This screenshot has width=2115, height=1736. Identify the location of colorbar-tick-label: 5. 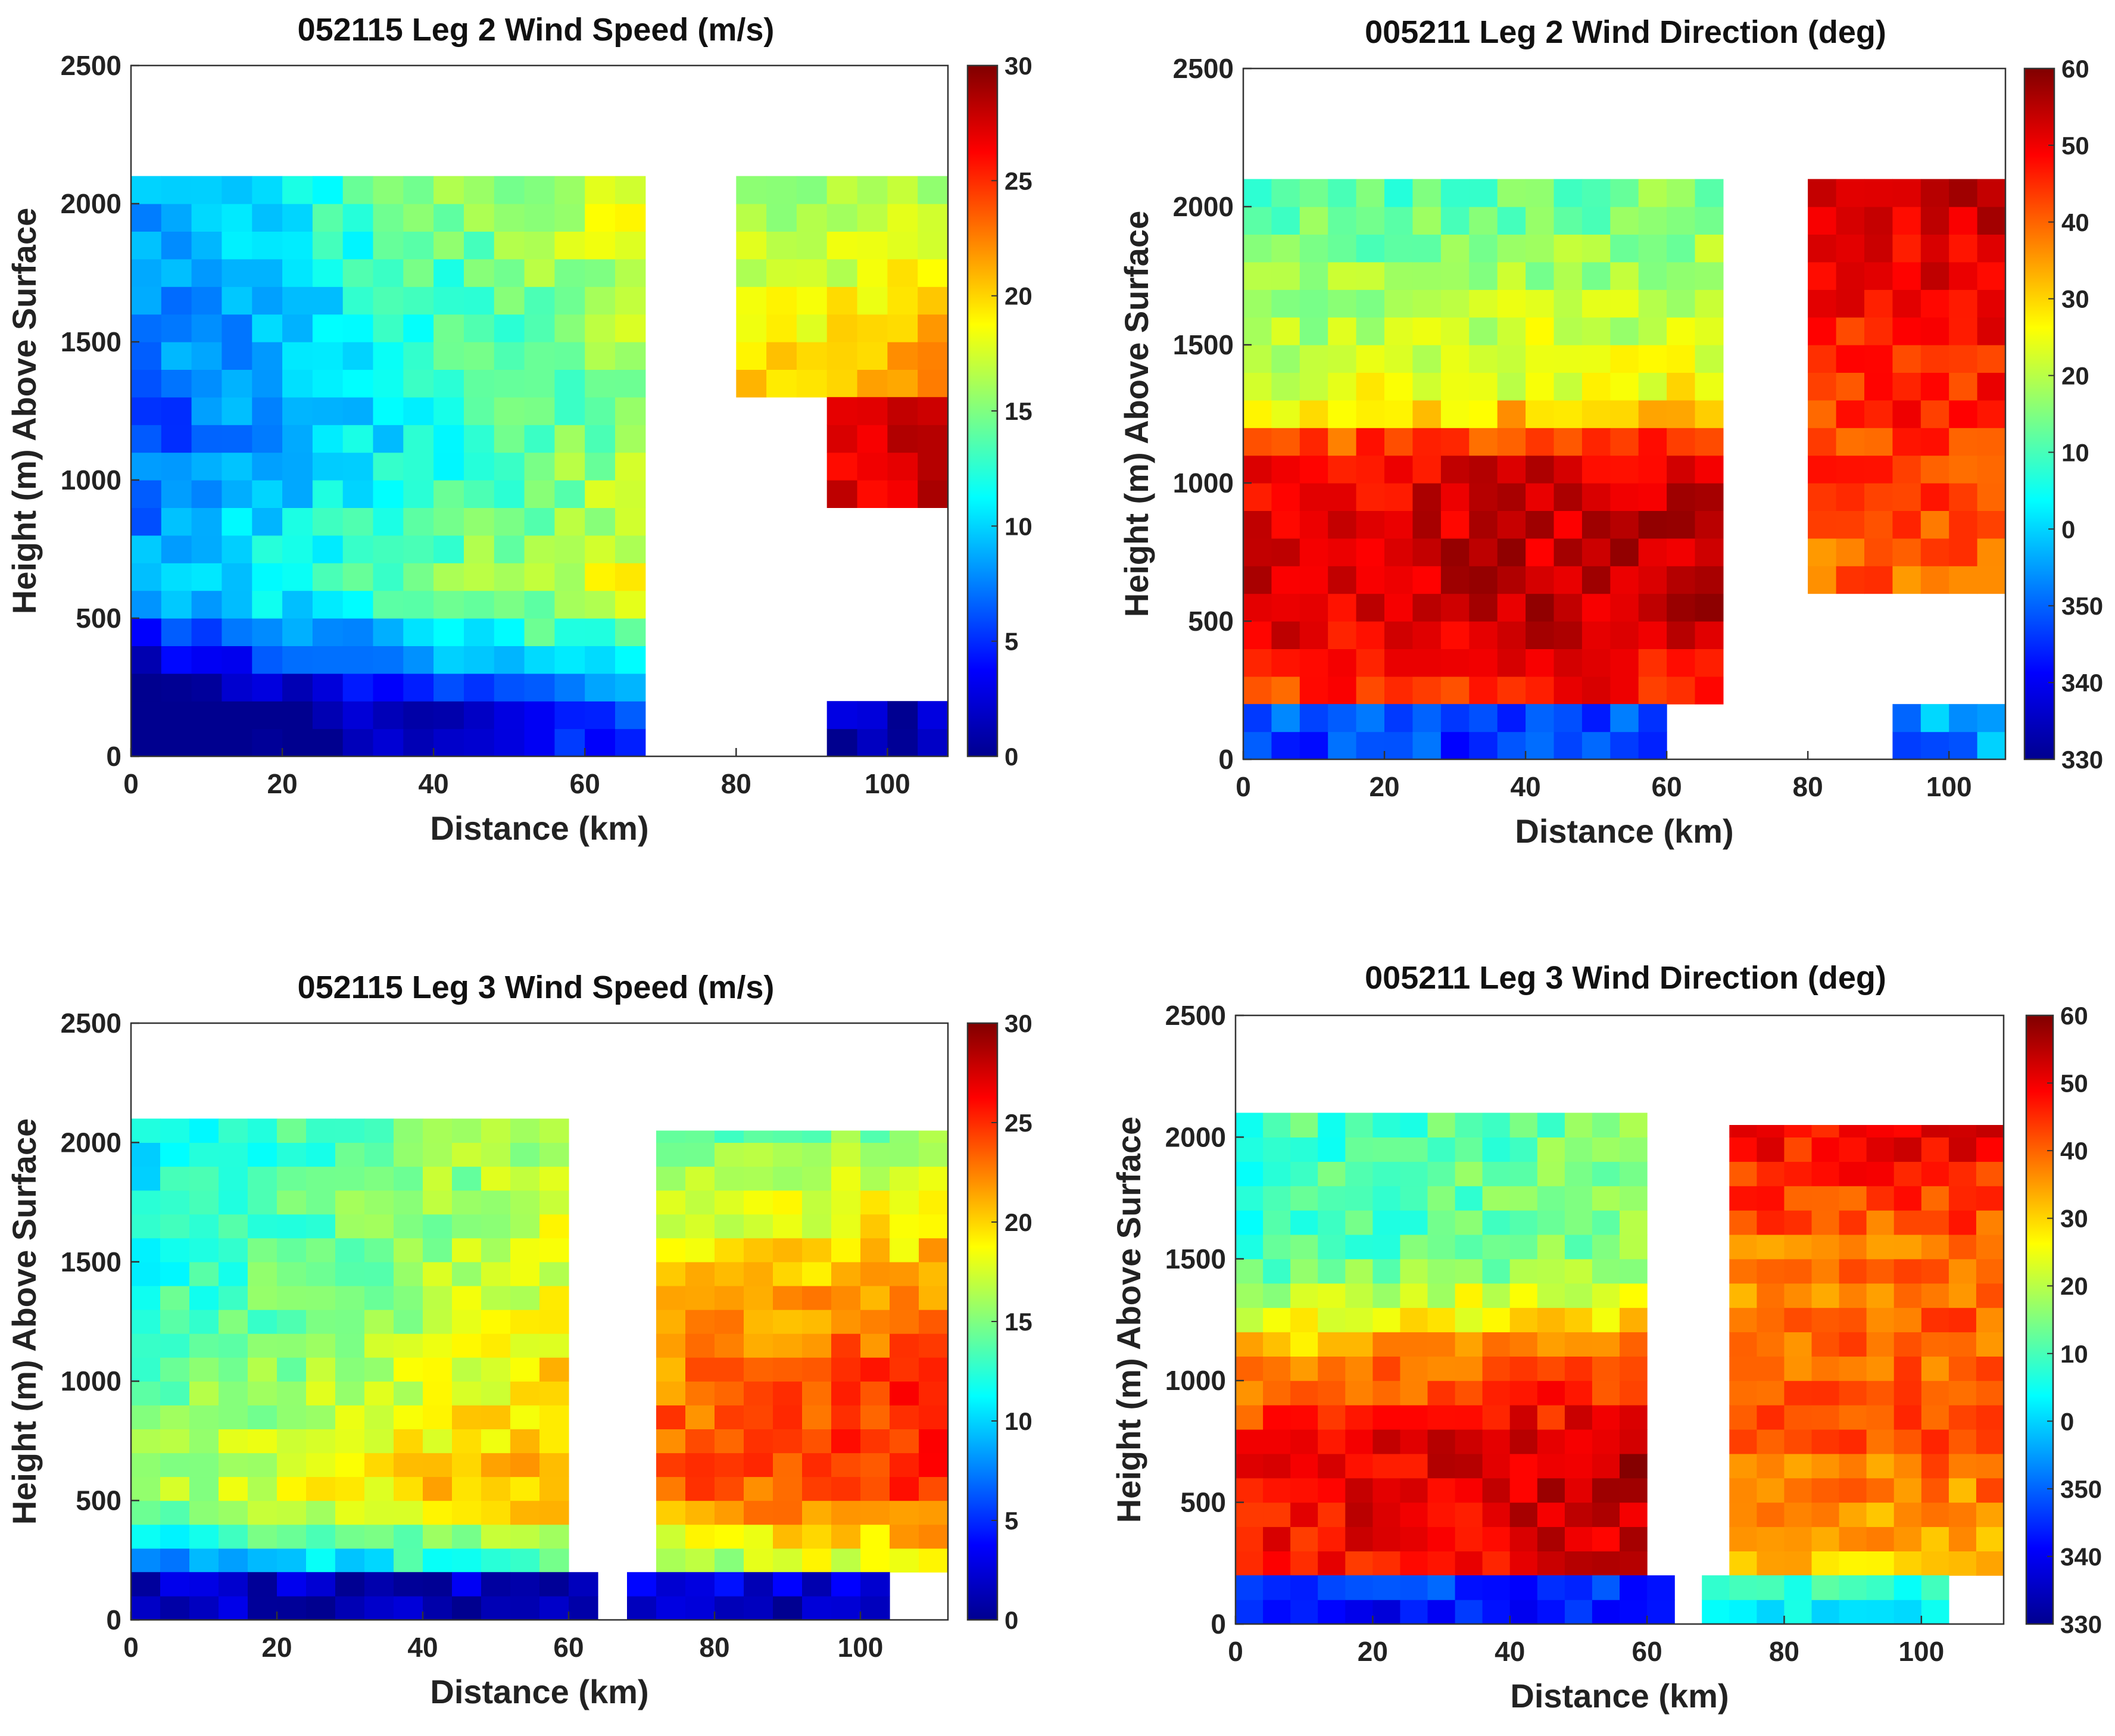
(1011, 642).